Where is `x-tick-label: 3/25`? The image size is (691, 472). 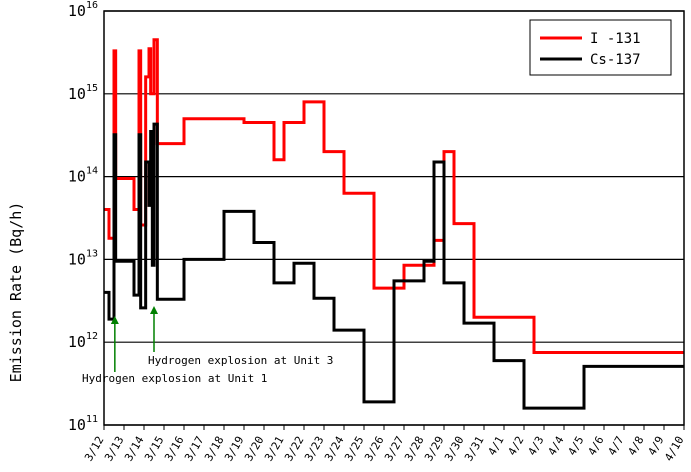 x-tick-label: 3/25 is located at coordinates (354, 448).